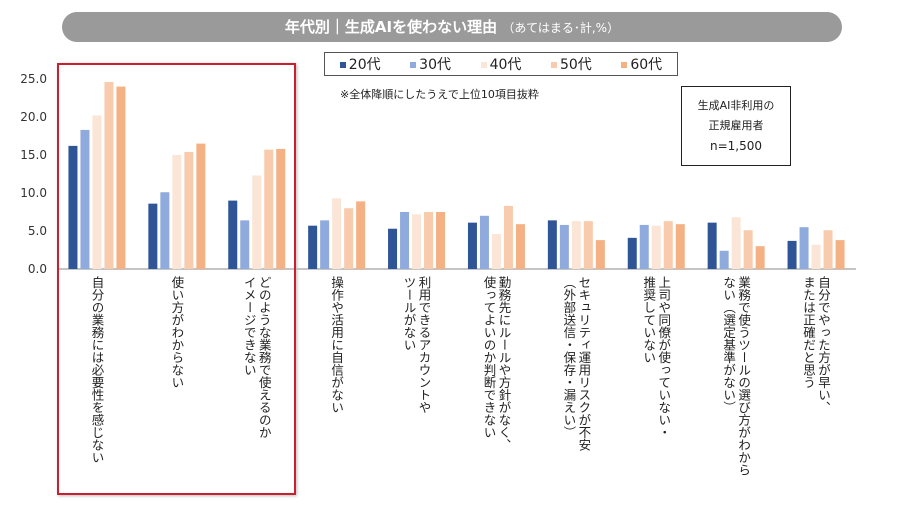 This screenshot has width=900, height=520. I want to click on sample-line2: 正規雇用者, so click(736, 125).